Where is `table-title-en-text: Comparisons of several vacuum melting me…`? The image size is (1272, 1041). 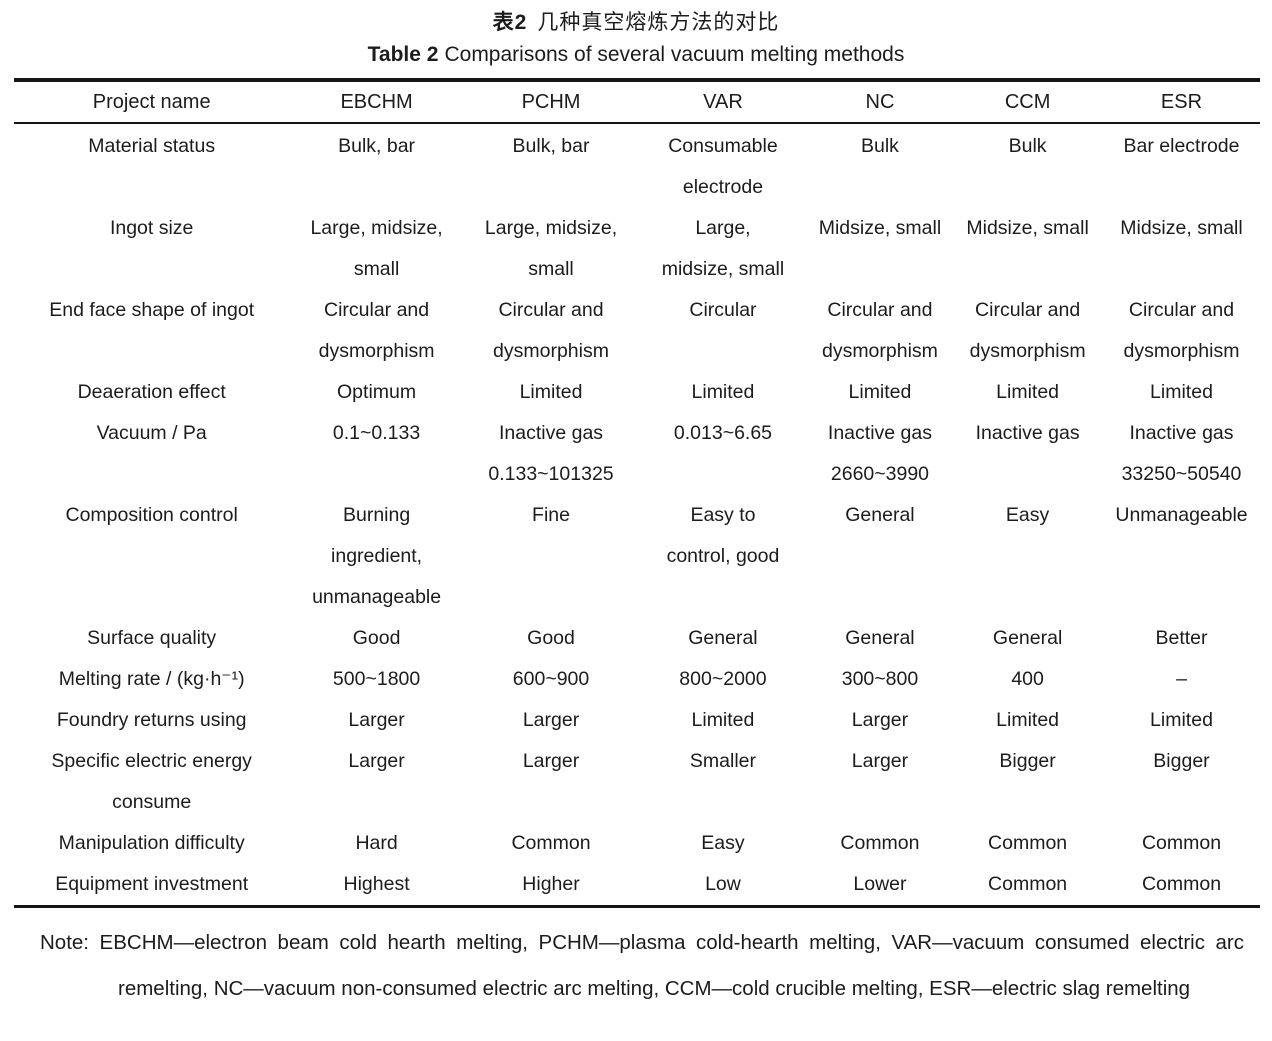 table-title-en-text: Comparisons of several vacuum melting me… is located at coordinates (674, 54).